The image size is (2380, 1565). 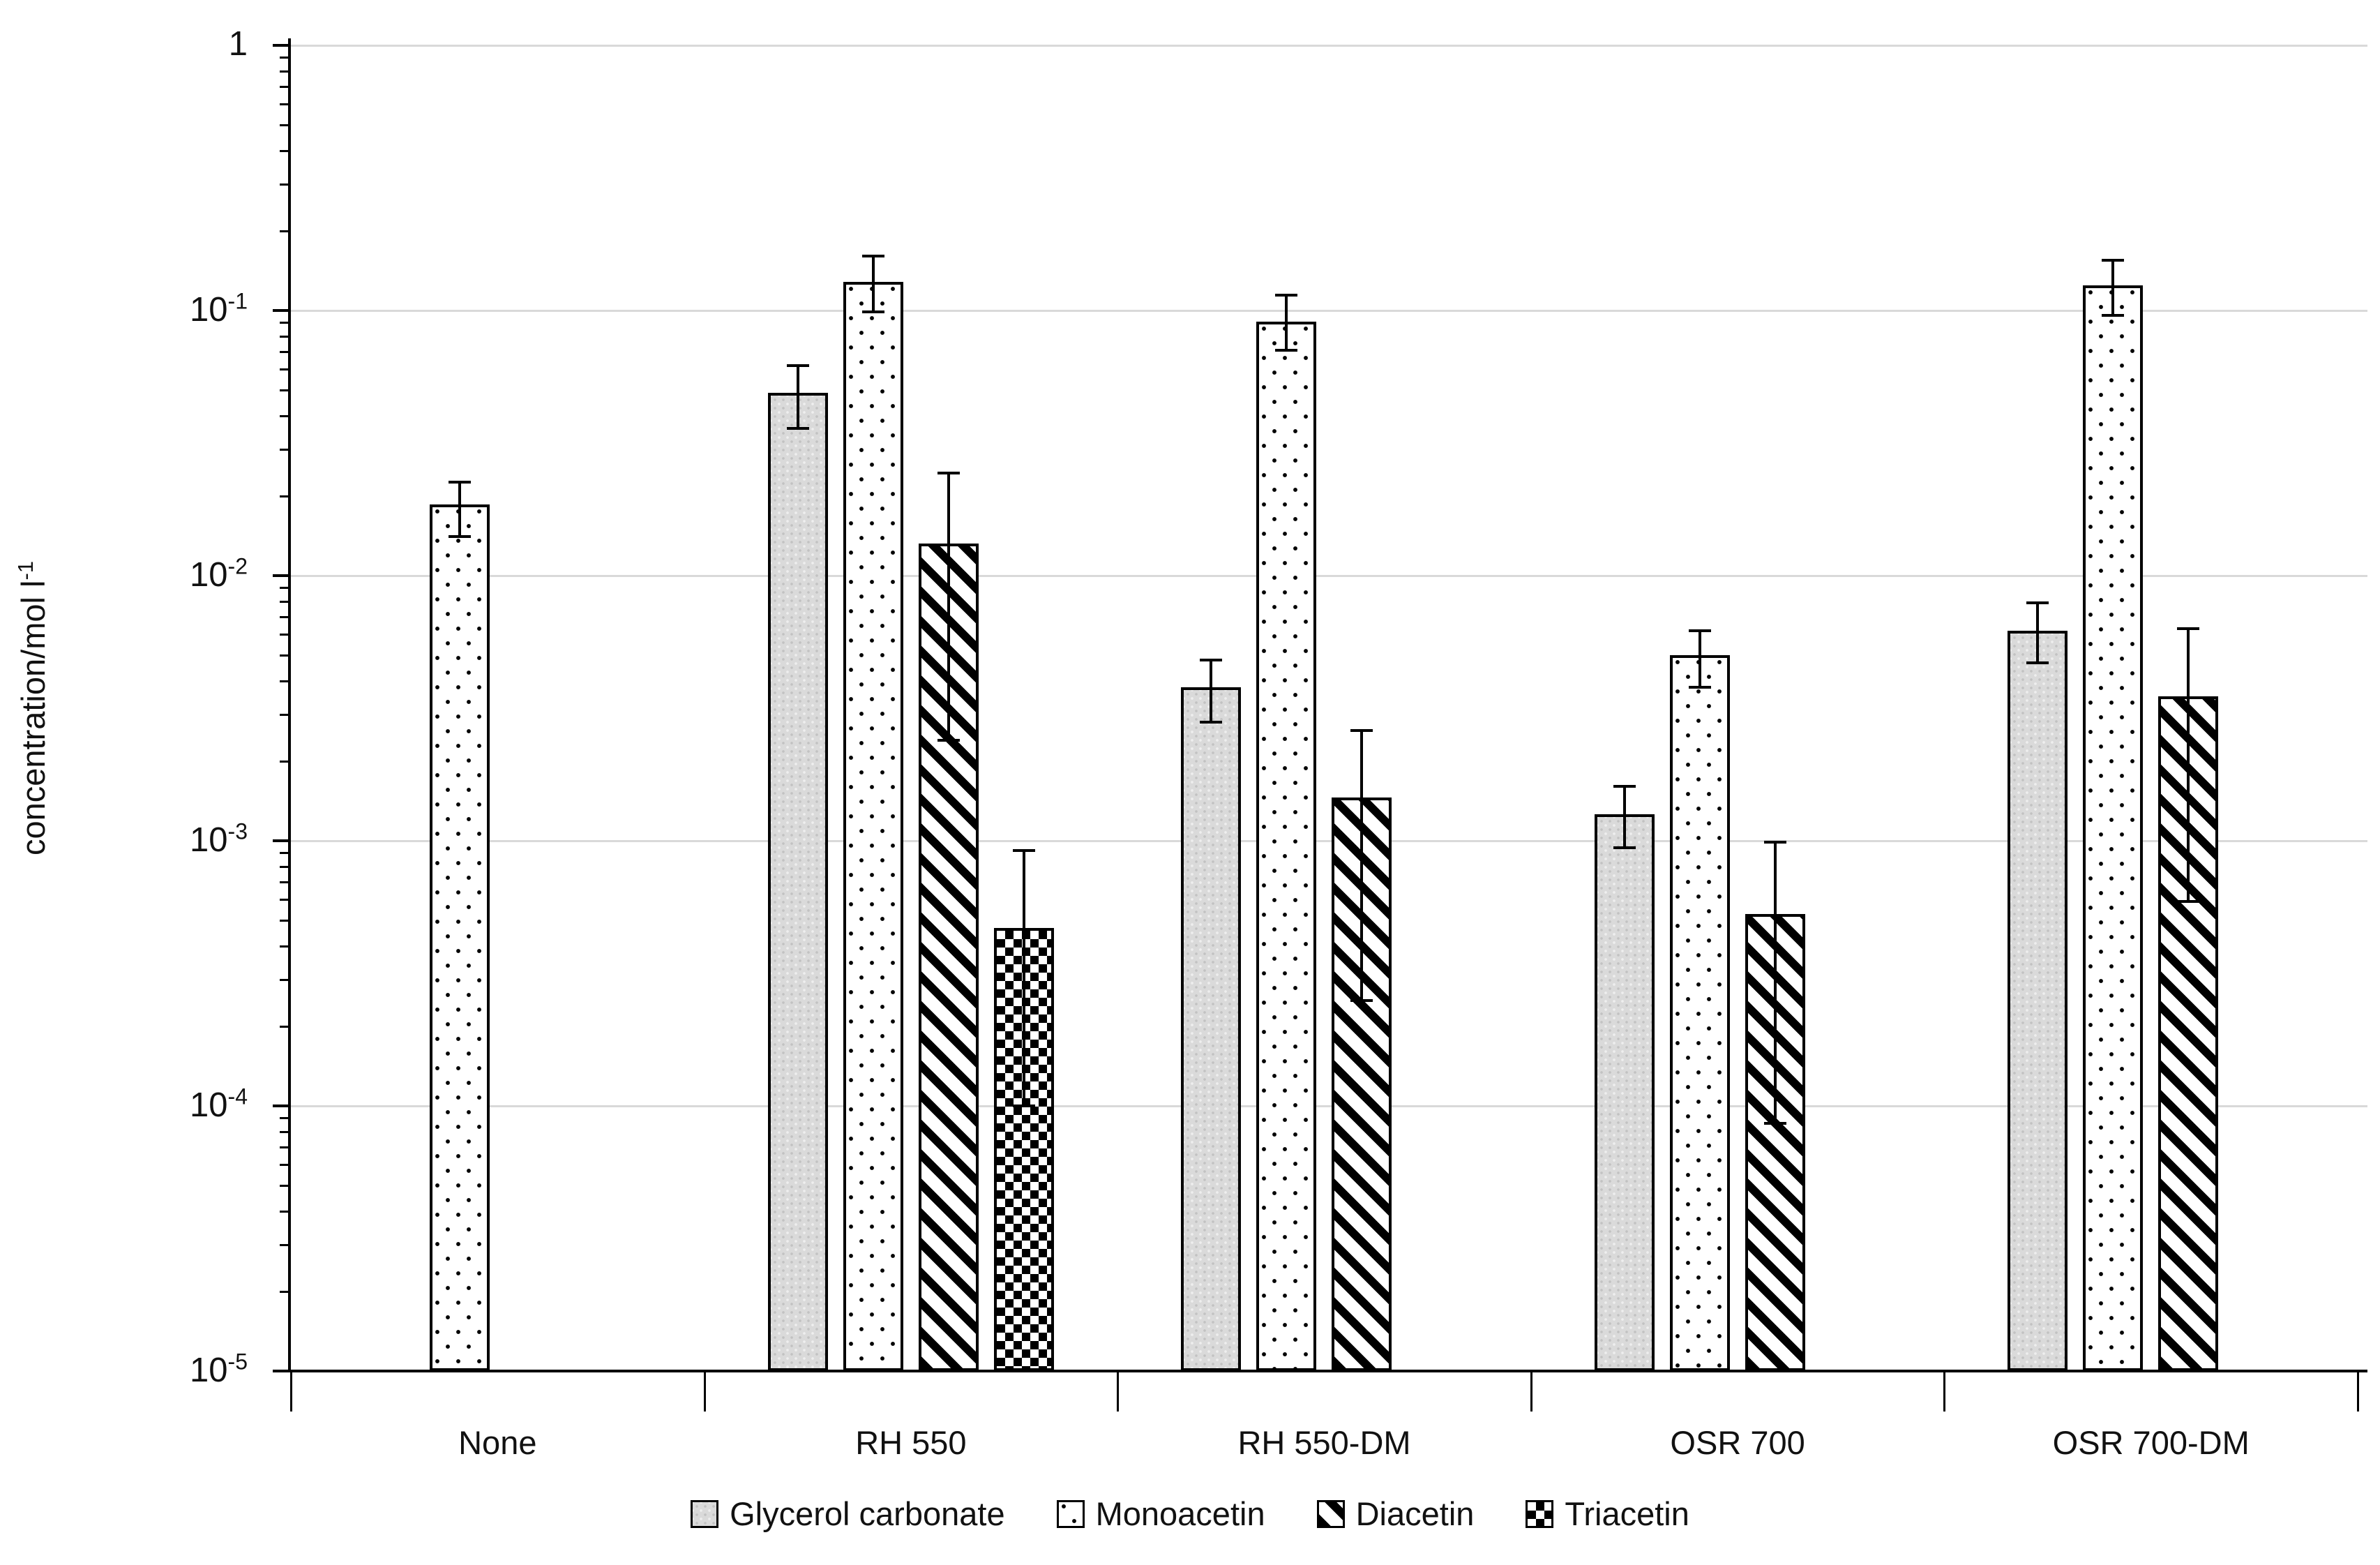 What do you see at coordinates (160, 309) in the screenshot?
I see `y-tick-label: 10-1` at bounding box center [160, 309].